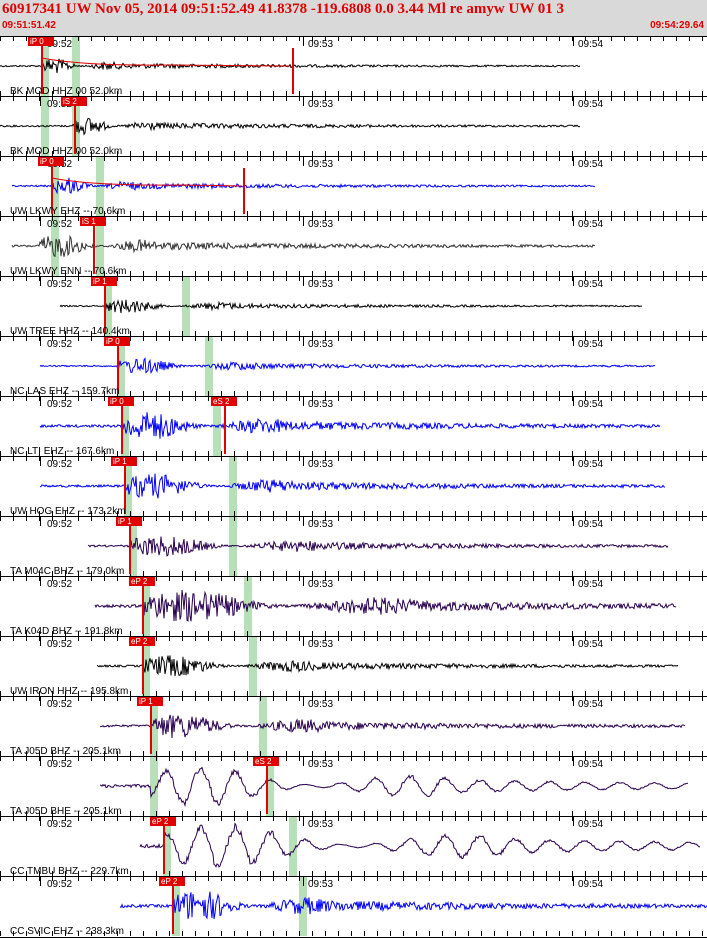 Image resolution: width=707 pixels, height=938 pixels. Describe the element at coordinates (66, 631) in the screenshot. I see `channel-label: TA K04D BHZ -- 191.8km` at that location.